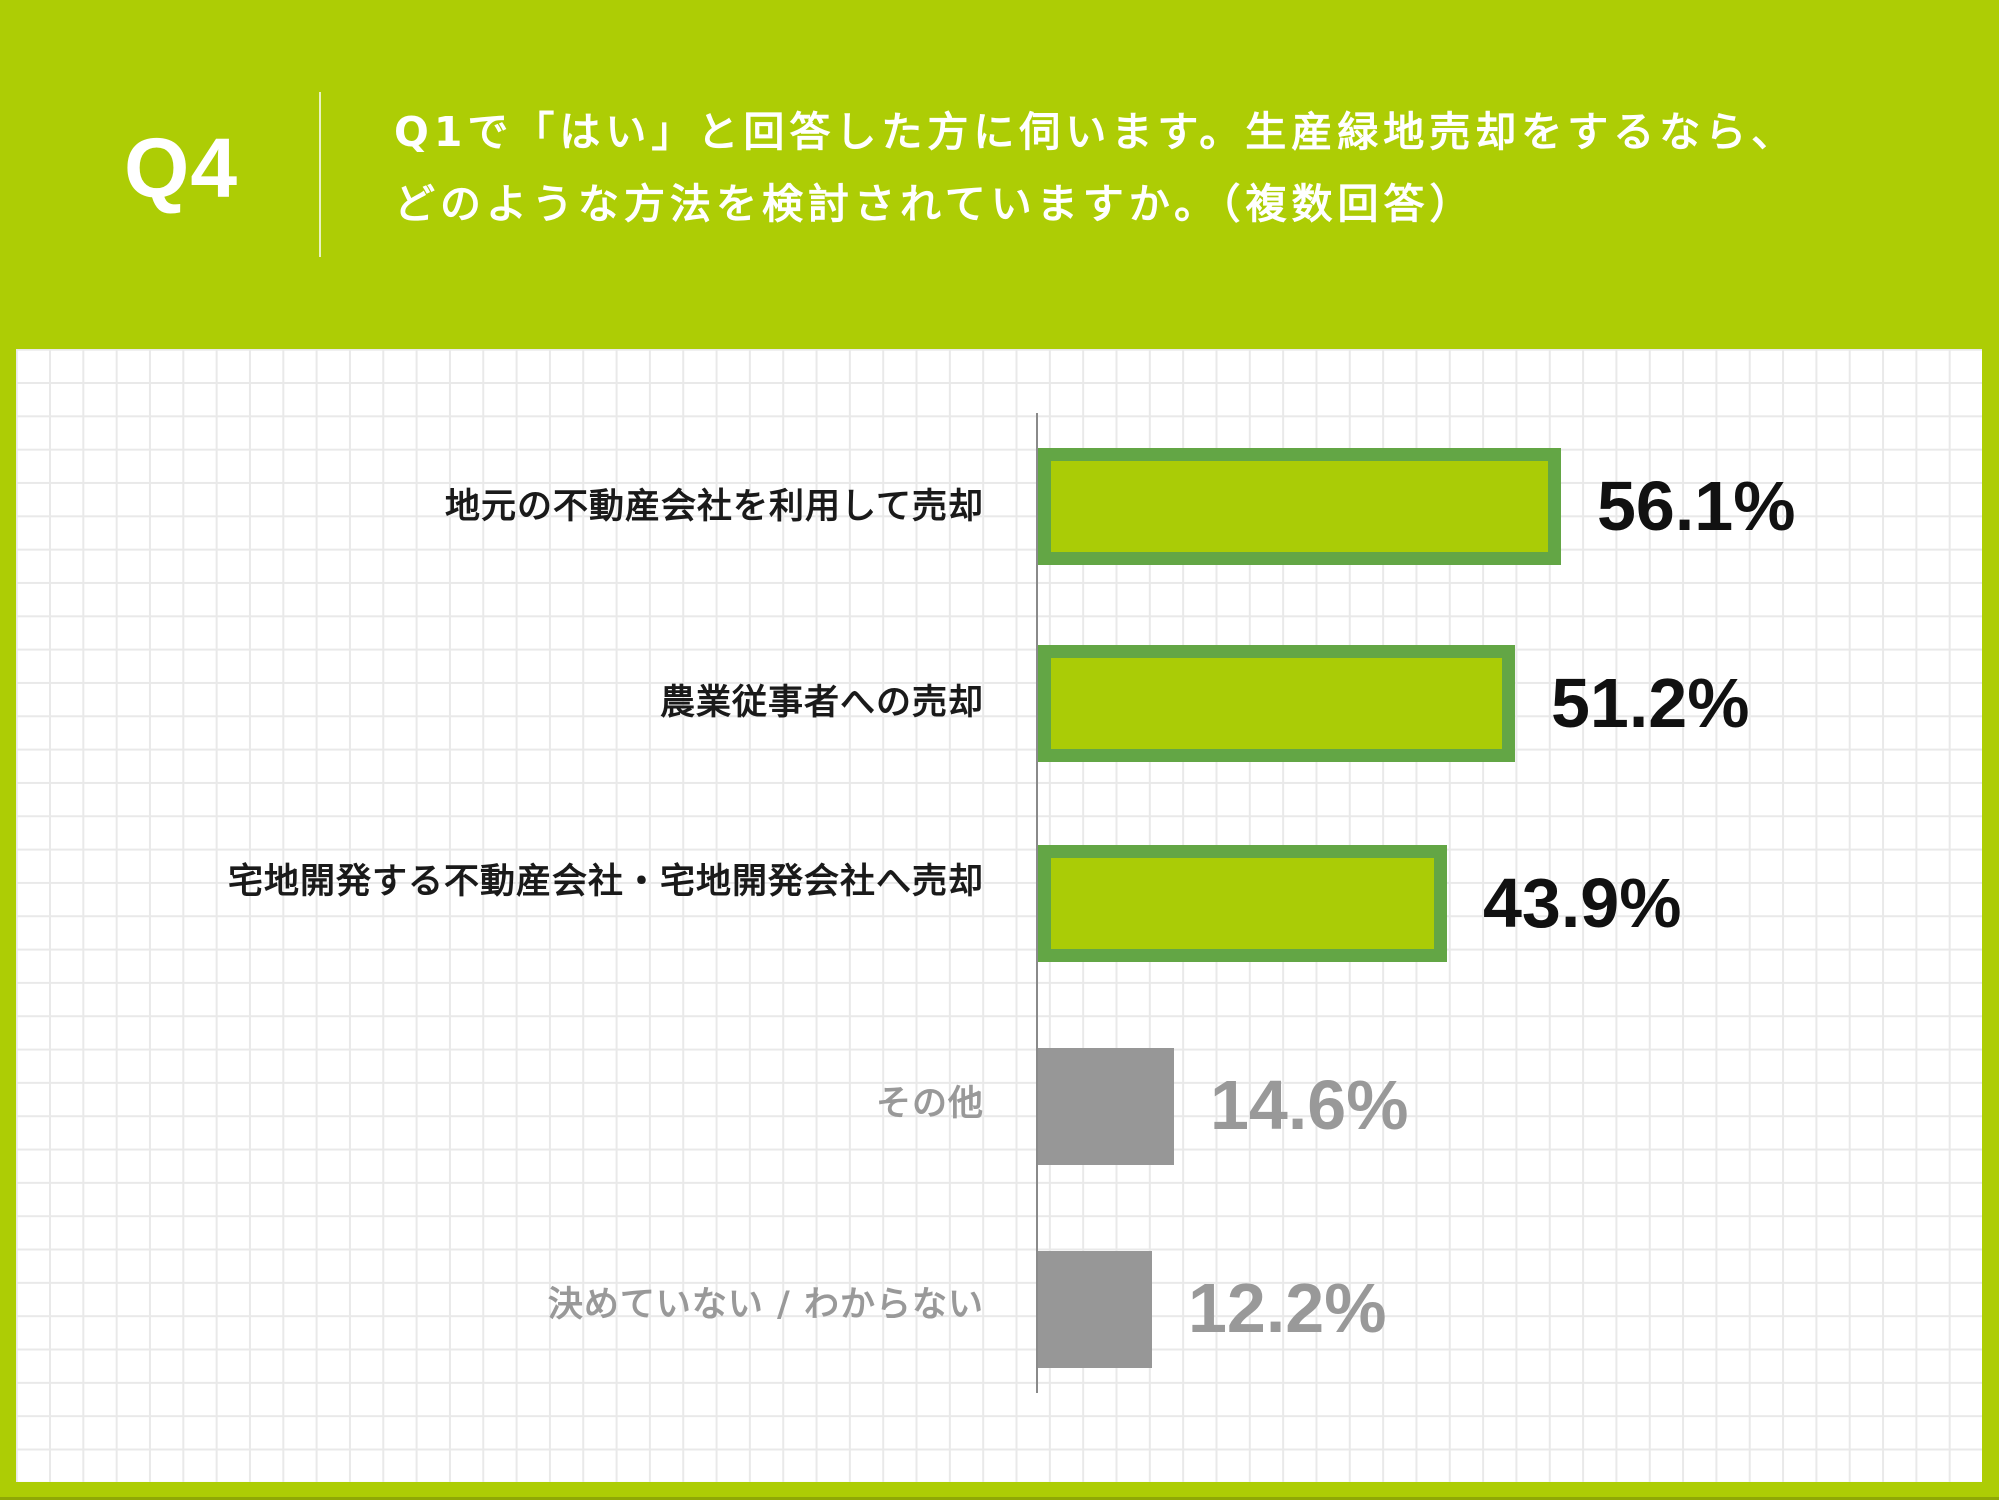 The width and height of the screenshot is (1999, 1500). Describe the element at coordinates (929, 1104) in the screenshot. I see `category-label: その他` at that location.